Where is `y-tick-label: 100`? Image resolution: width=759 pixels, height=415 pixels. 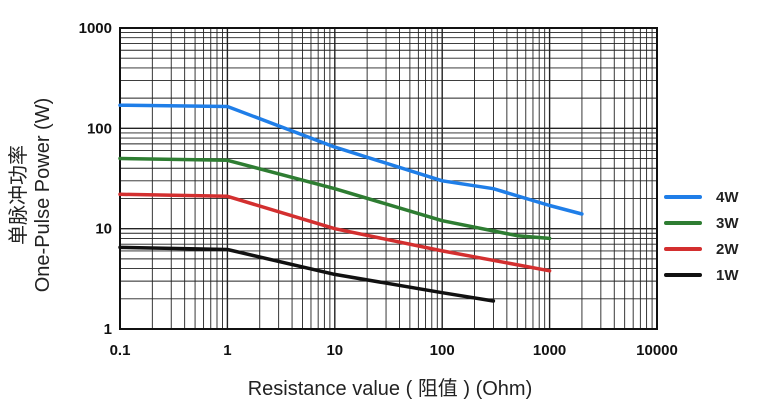
y-tick-label: 100 is located at coordinates (99, 128).